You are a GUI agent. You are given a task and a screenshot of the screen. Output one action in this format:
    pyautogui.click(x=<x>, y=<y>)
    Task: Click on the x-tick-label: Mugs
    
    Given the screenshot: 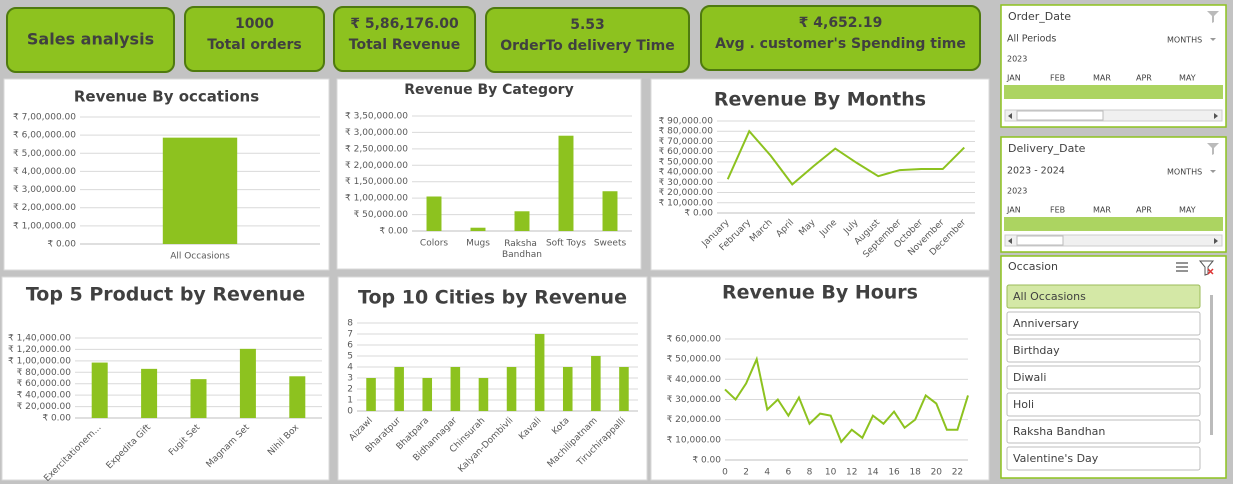 What is the action you would take?
    pyautogui.click(x=478, y=244)
    